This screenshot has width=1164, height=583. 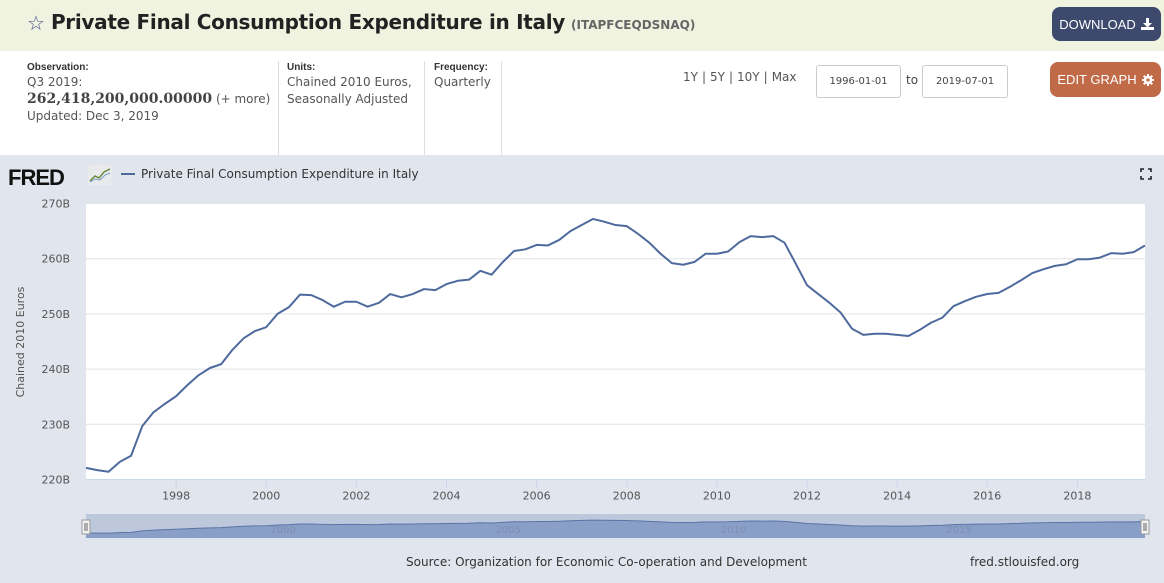 I want to click on legend-swatch, so click(x=128, y=174).